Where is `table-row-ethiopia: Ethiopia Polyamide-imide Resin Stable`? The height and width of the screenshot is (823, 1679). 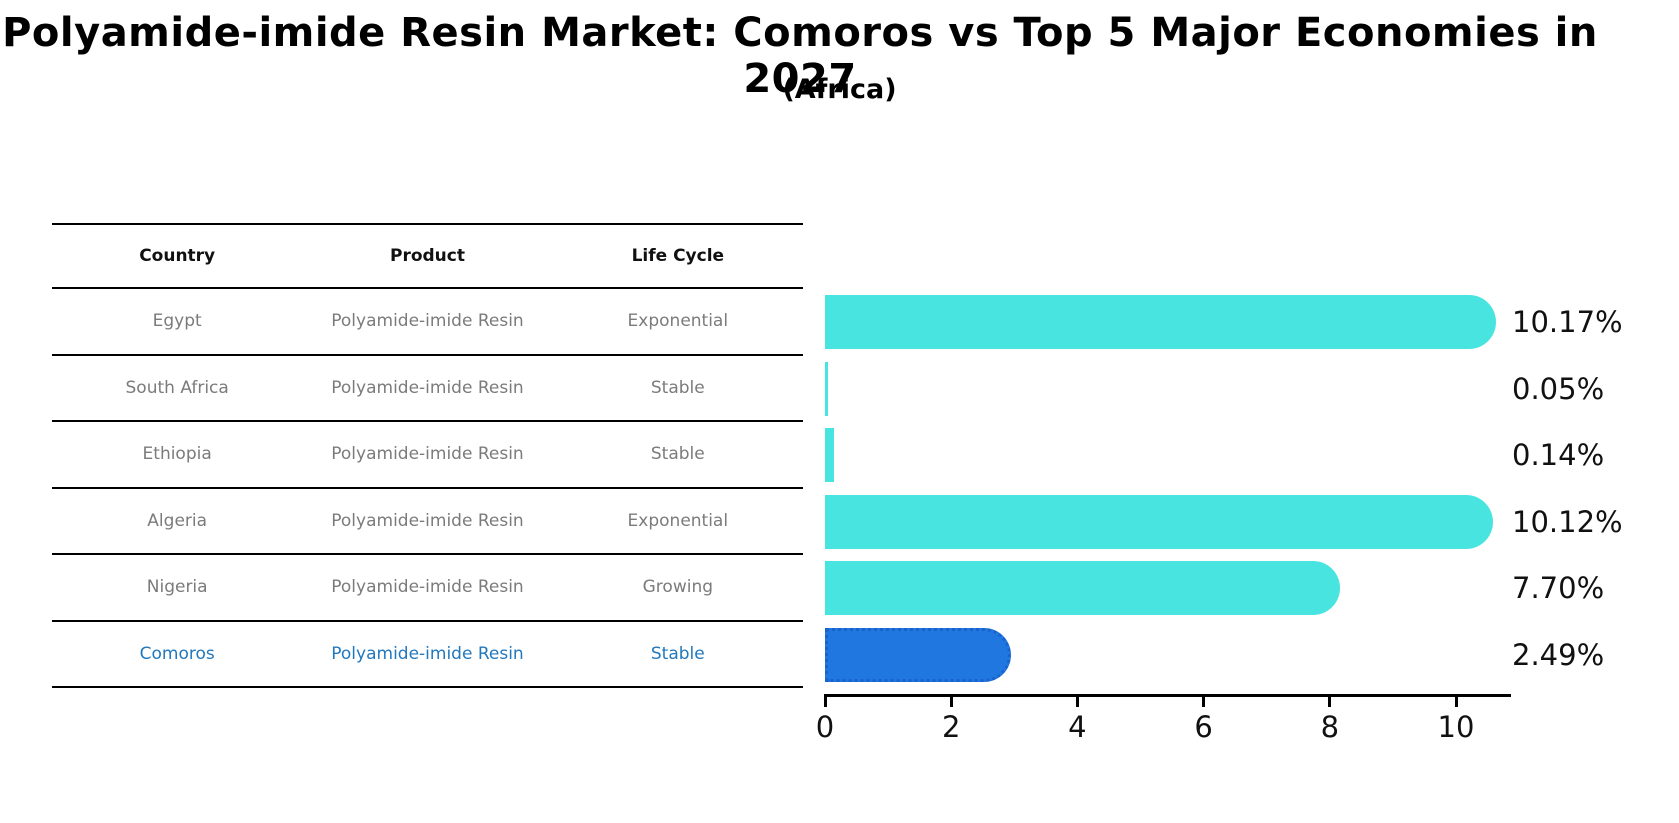 table-row-ethiopia: Ethiopia Polyamide-imide Resin Stable is located at coordinates (427, 455).